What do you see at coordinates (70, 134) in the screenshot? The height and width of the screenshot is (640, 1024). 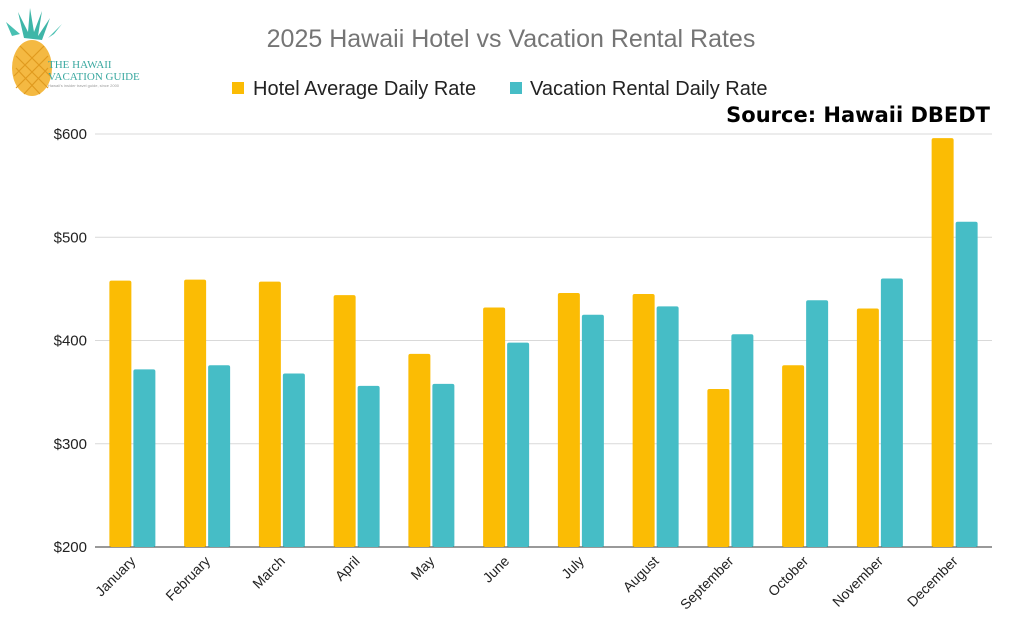 I see `y-tick-label: $600` at bounding box center [70, 134].